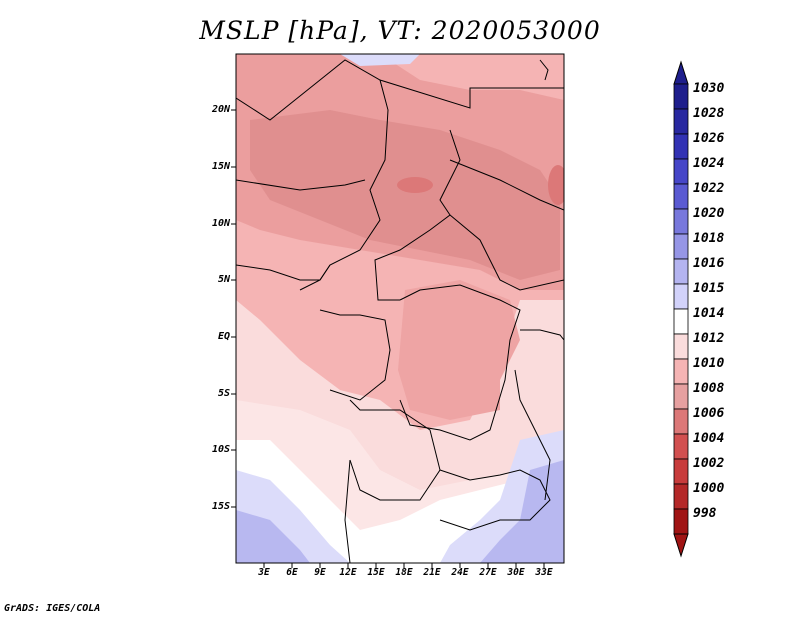 The image size is (800, 618). What do you see at coordinates (709, 438) in the screenshot?
I see `colorbar-label: 1004` at bounding box center [709, 438].